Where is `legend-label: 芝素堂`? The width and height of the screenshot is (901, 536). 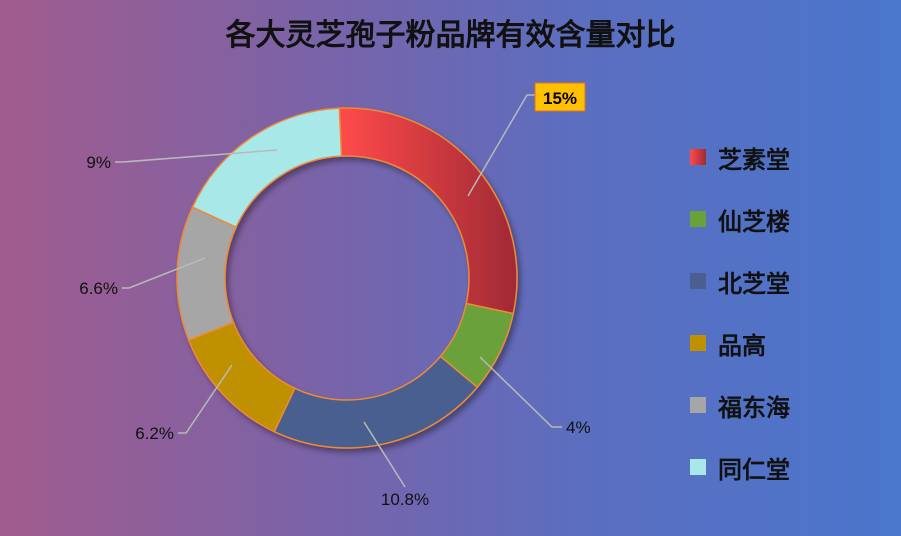 legend-label: 芝素堂 is located at coordinates (754, 159).